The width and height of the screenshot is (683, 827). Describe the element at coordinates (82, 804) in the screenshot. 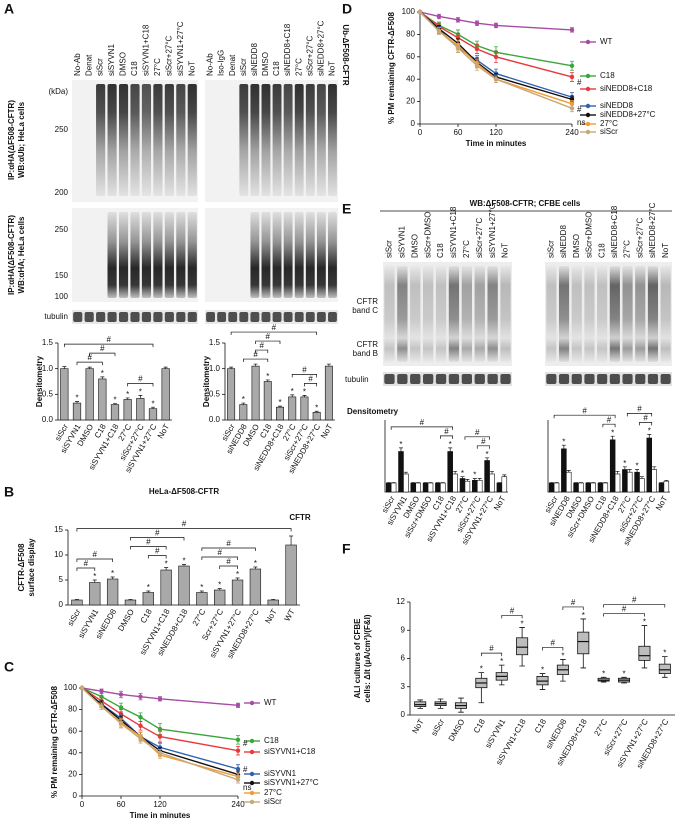

I see `x-tick-label: 0` at that location.